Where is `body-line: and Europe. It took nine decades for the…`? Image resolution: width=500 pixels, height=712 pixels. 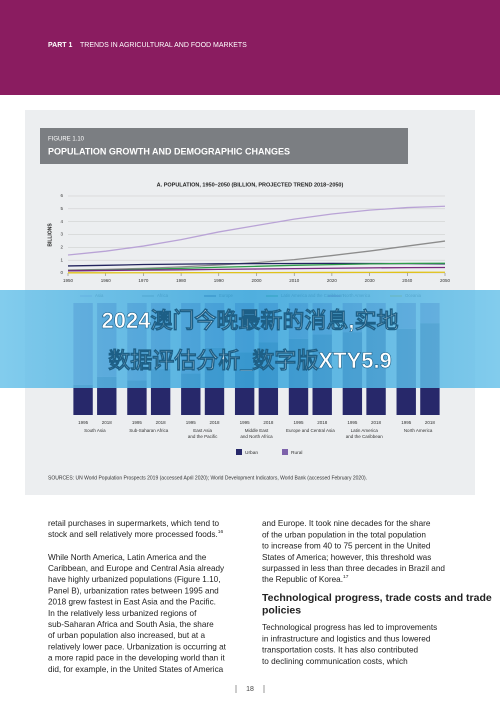
body-line: and Europe. It took nine decades for the… is located at coordinates (346, 523).